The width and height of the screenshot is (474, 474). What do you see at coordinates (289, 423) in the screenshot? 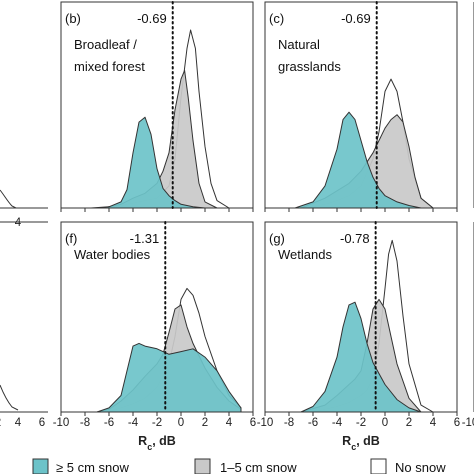
I see `panel-g-x-tick-label: -8` at bounding box center [289, 423].